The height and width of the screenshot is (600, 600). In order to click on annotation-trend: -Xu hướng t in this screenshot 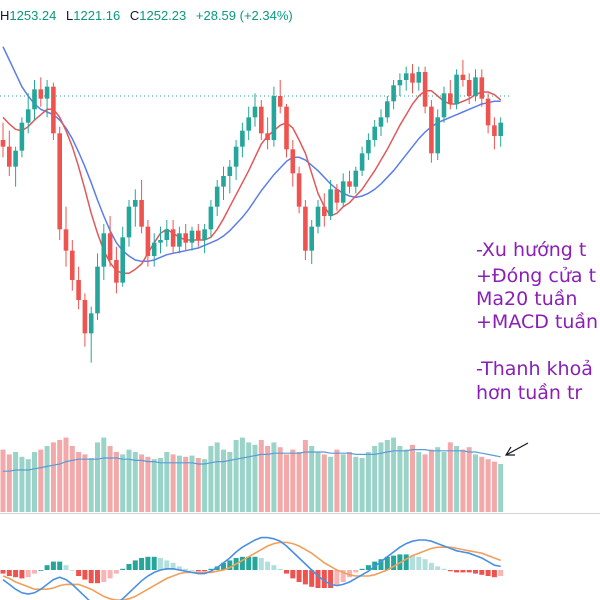, I will do `click(531, 250)`.